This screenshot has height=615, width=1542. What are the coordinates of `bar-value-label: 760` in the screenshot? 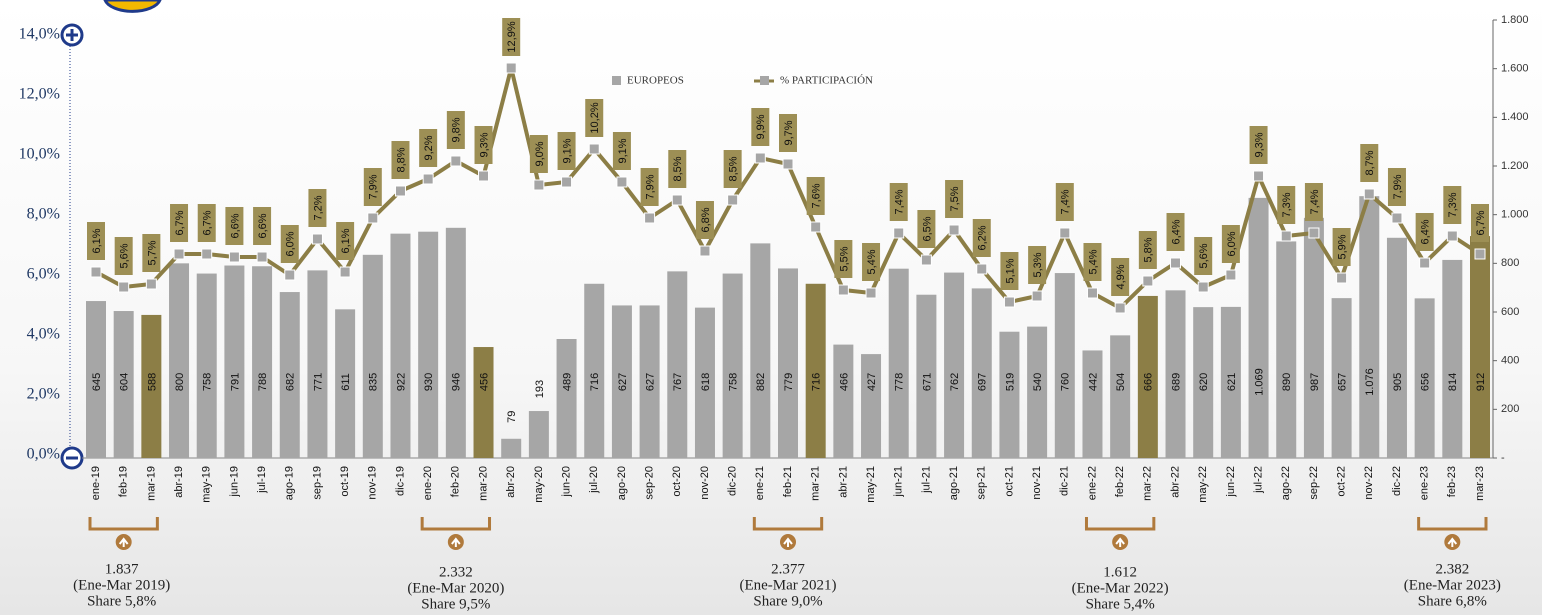 It's located at (1066, 382).